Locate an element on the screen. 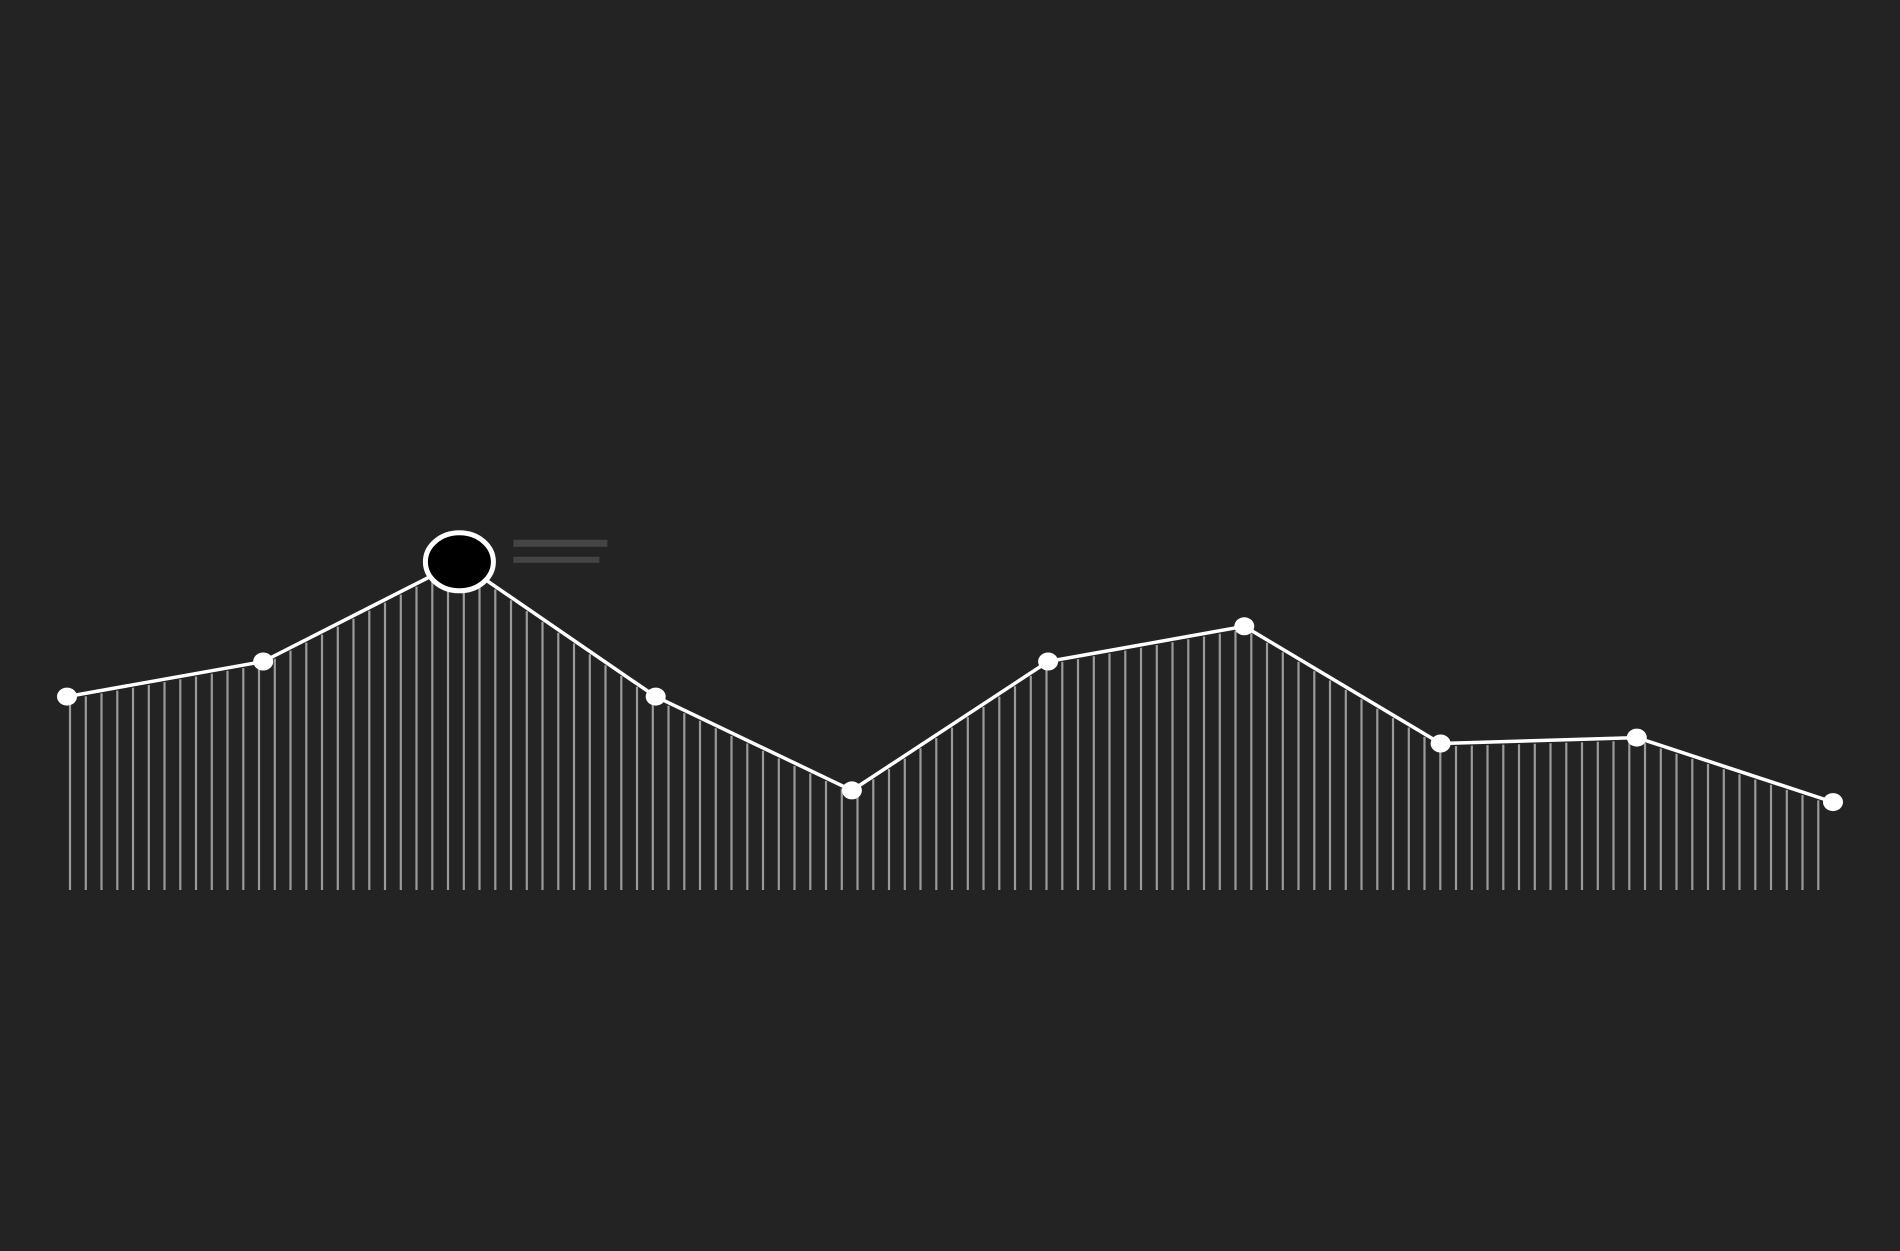  highlighted-data-point is located at coordinates (459, 562).